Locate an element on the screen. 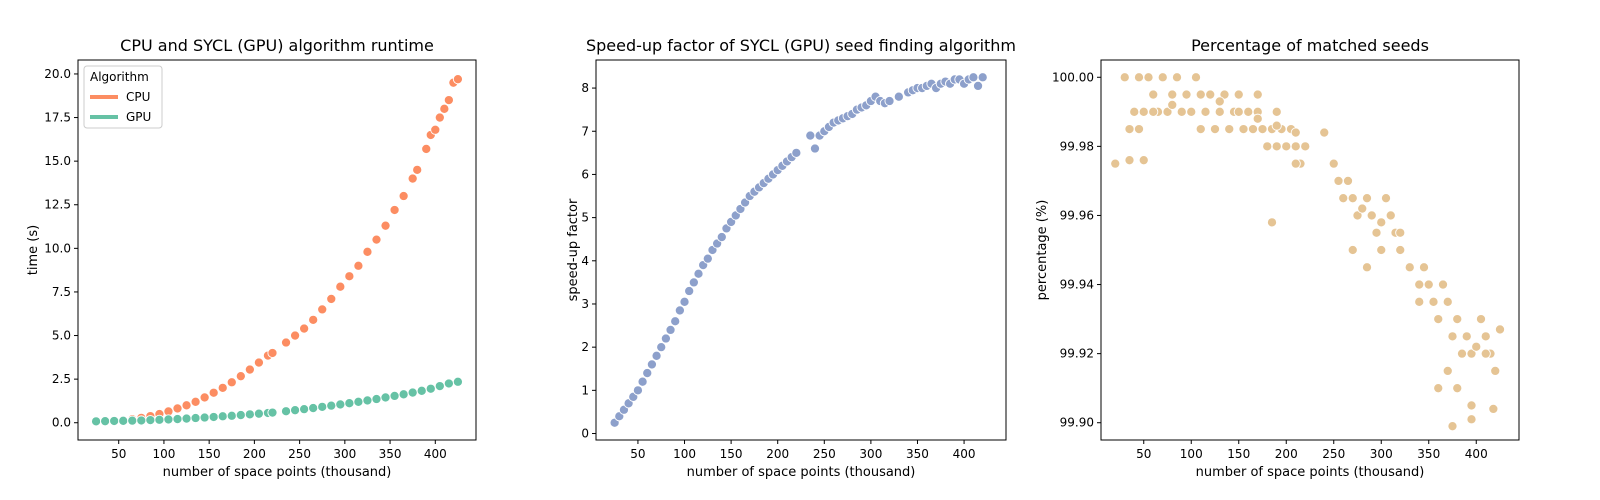  y-tick-label: 99.92 is located at coordinates (1077, 354).